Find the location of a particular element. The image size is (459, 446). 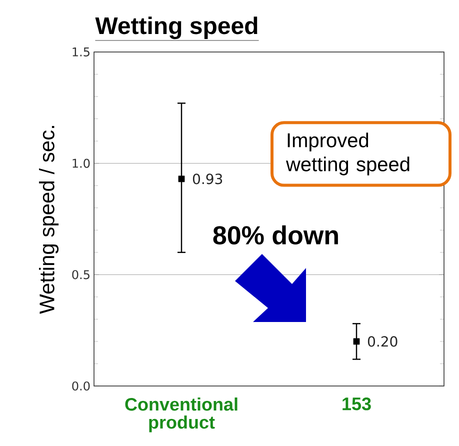

y-tick-label: 0.0 is located at coordinates (81, 386).